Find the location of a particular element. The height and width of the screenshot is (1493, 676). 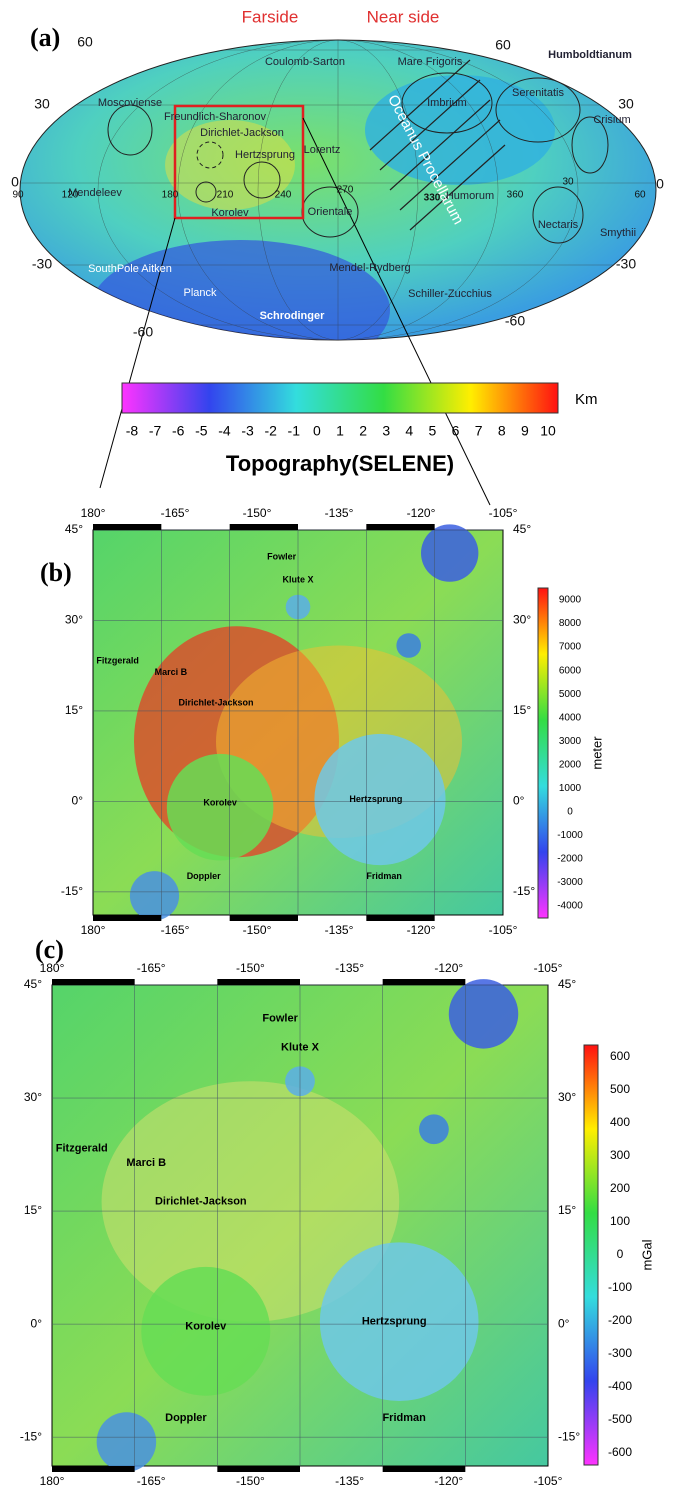

colorbar-tick: 2000 is located at coordinates (570, 764).